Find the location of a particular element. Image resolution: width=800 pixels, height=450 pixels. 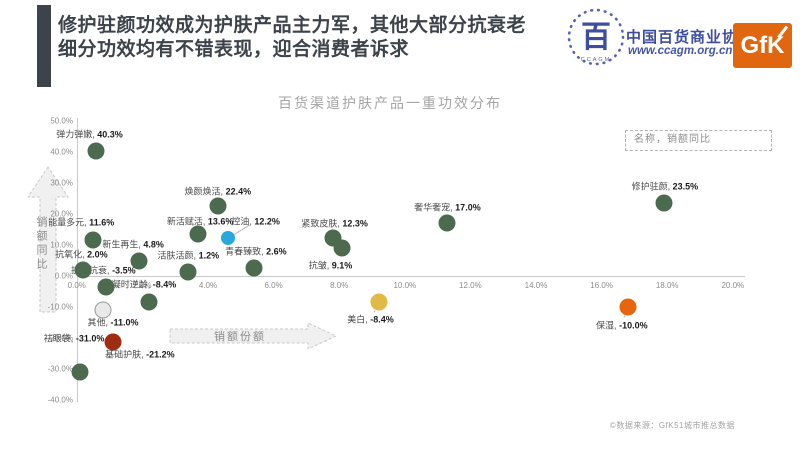

y-axis-tick: 20.0% is located at coordinates (61, 214).